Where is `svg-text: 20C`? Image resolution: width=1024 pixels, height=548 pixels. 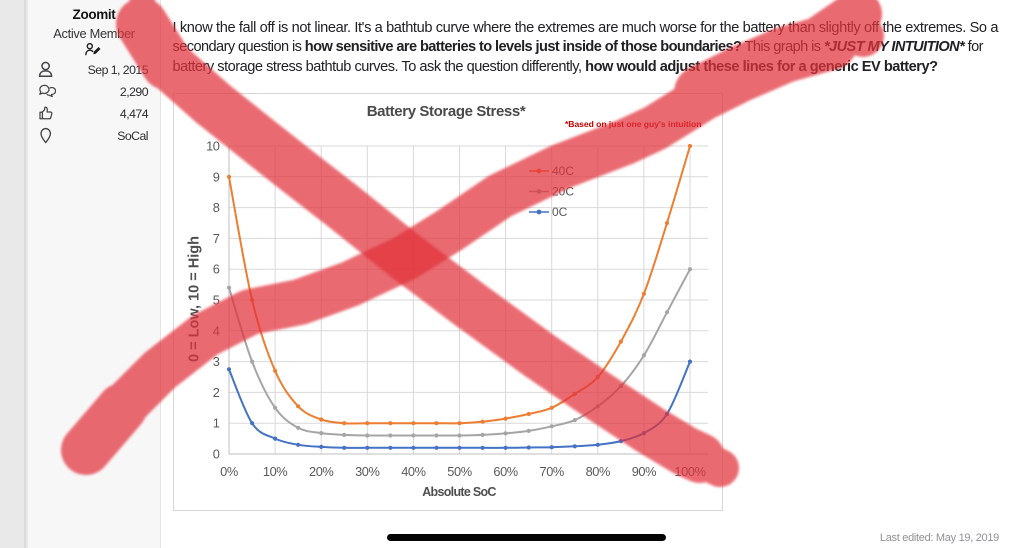 svg-text: 20C is located at coordinates (563, 192).